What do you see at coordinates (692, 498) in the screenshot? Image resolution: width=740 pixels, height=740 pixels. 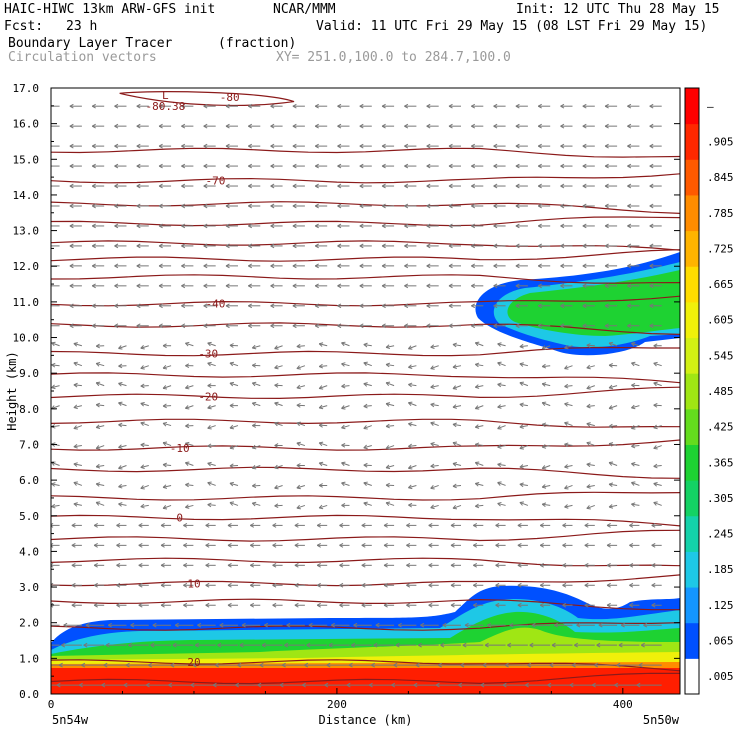 I see `colorbar-swatch` at bounding box center [692, 498].